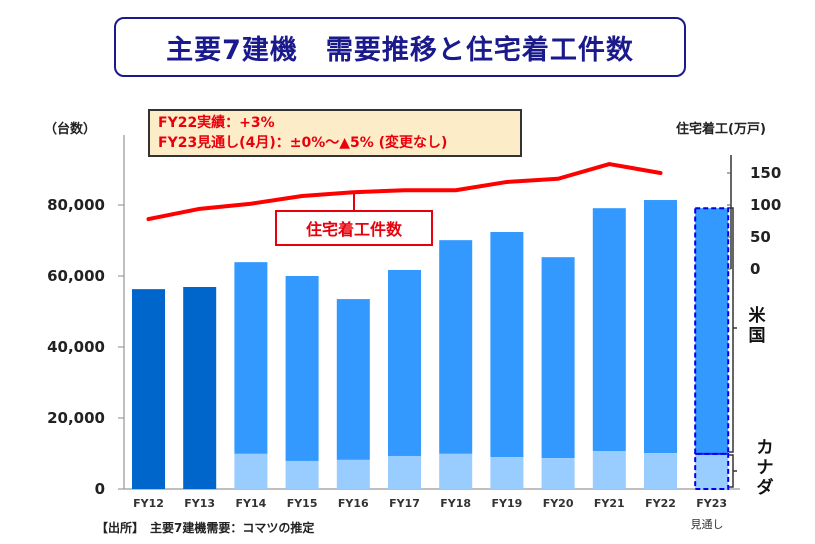 The height and width of the screenshot is (544, 815). What do you see at coordinates (76, 205) in the screenshot?
I see `y-tick-80000: 80,000` at bounding box center [76, 205].